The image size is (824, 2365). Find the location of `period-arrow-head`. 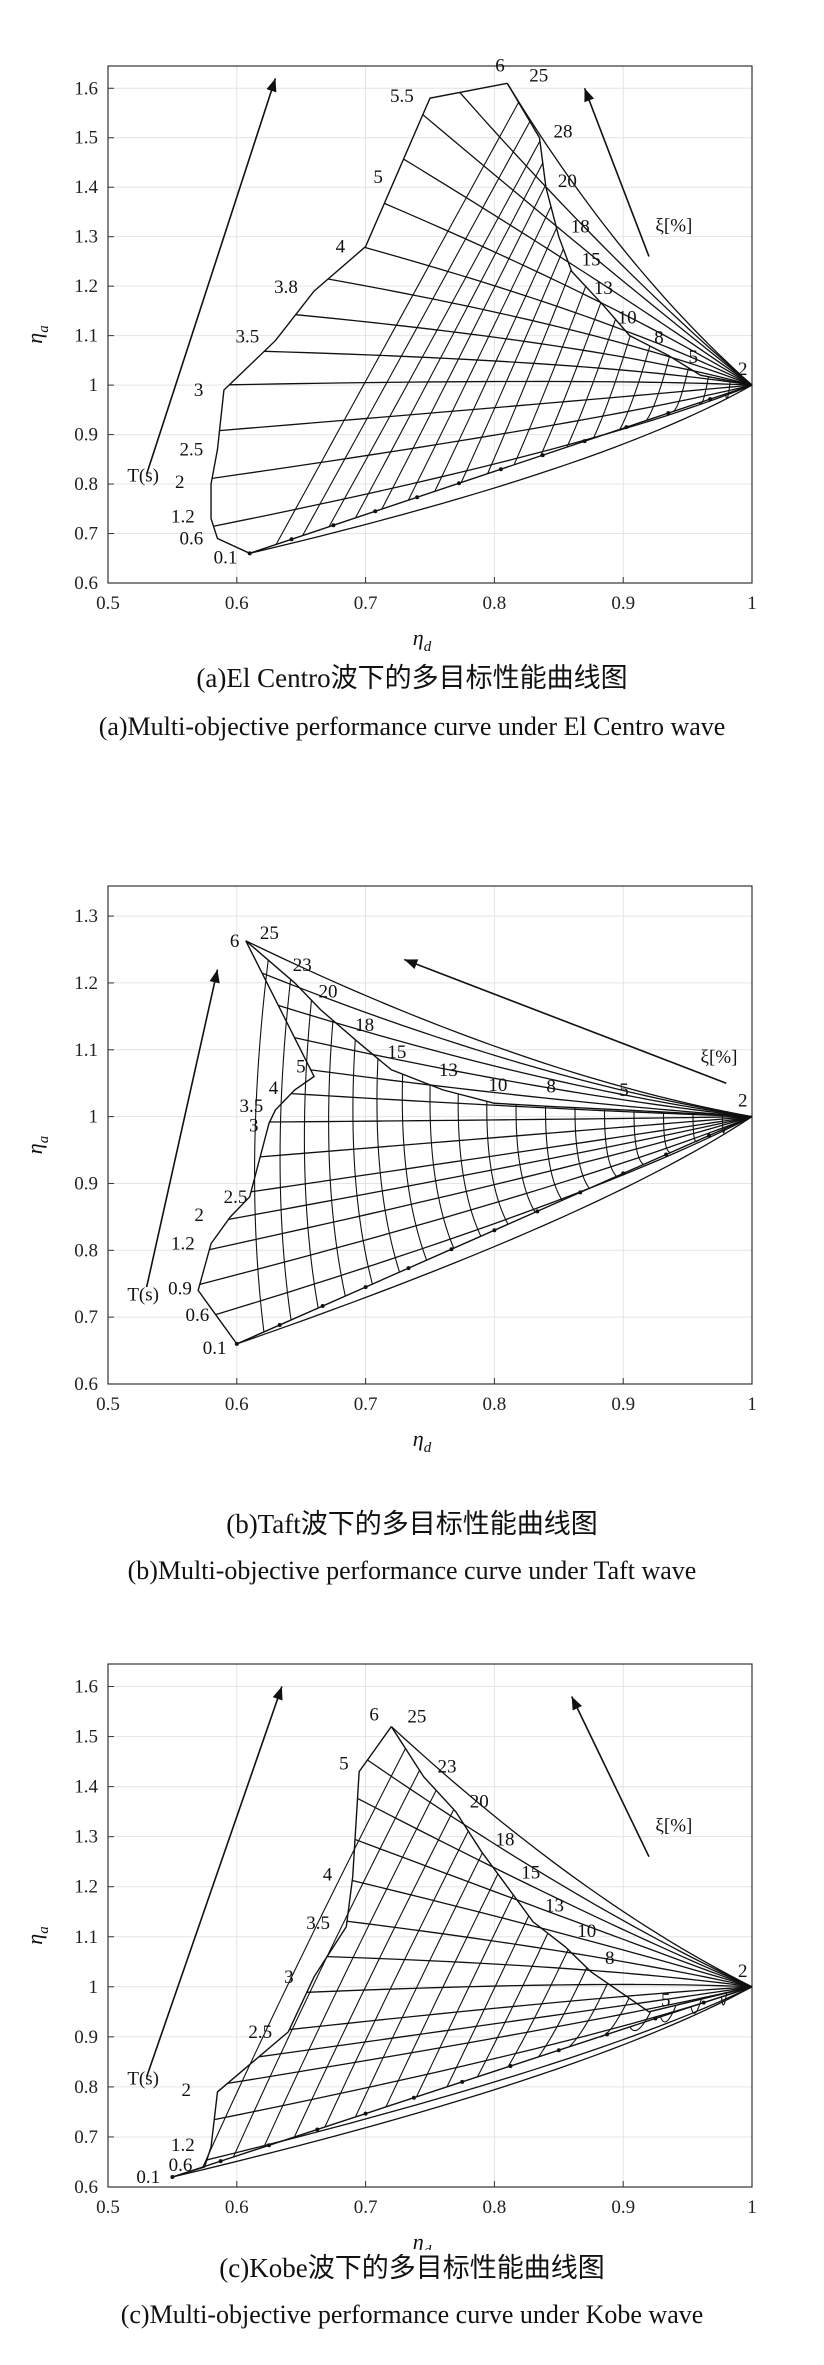

period-arrow-head is located at coordinates (277, 1693).